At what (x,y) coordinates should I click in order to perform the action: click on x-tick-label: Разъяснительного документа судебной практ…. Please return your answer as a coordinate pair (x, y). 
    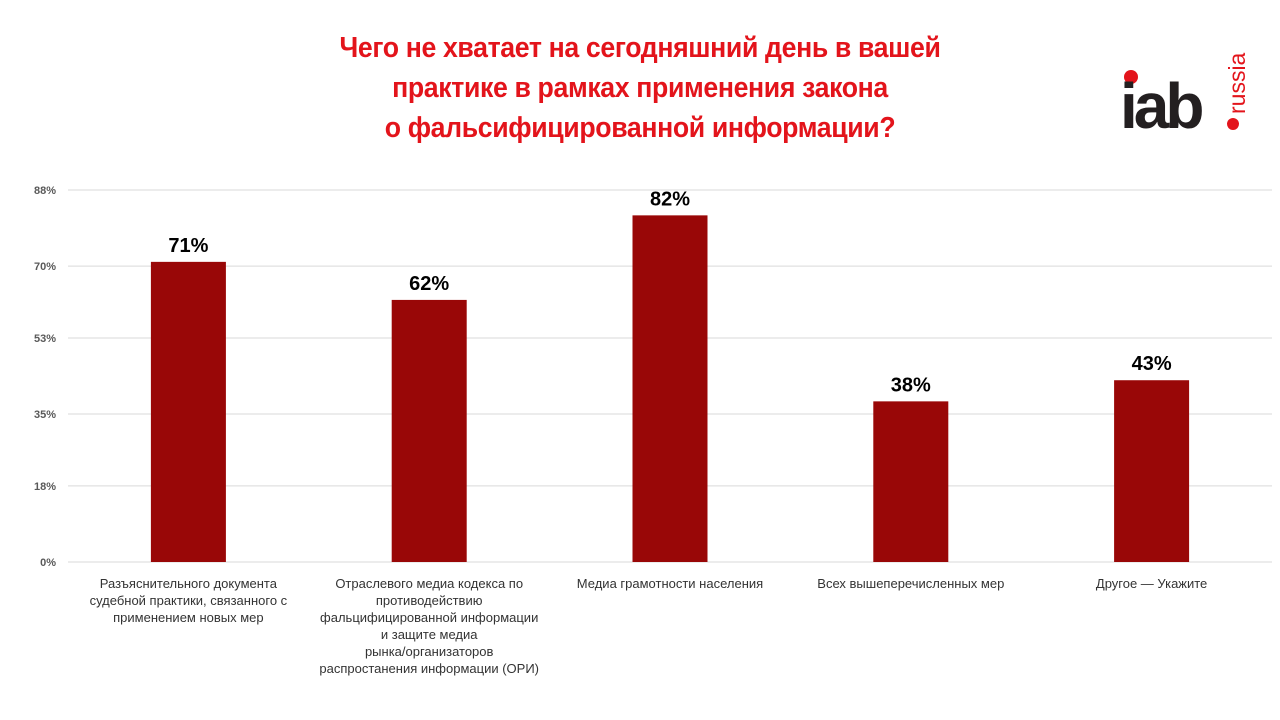
    Looking at the image, I should click on (188, 600).